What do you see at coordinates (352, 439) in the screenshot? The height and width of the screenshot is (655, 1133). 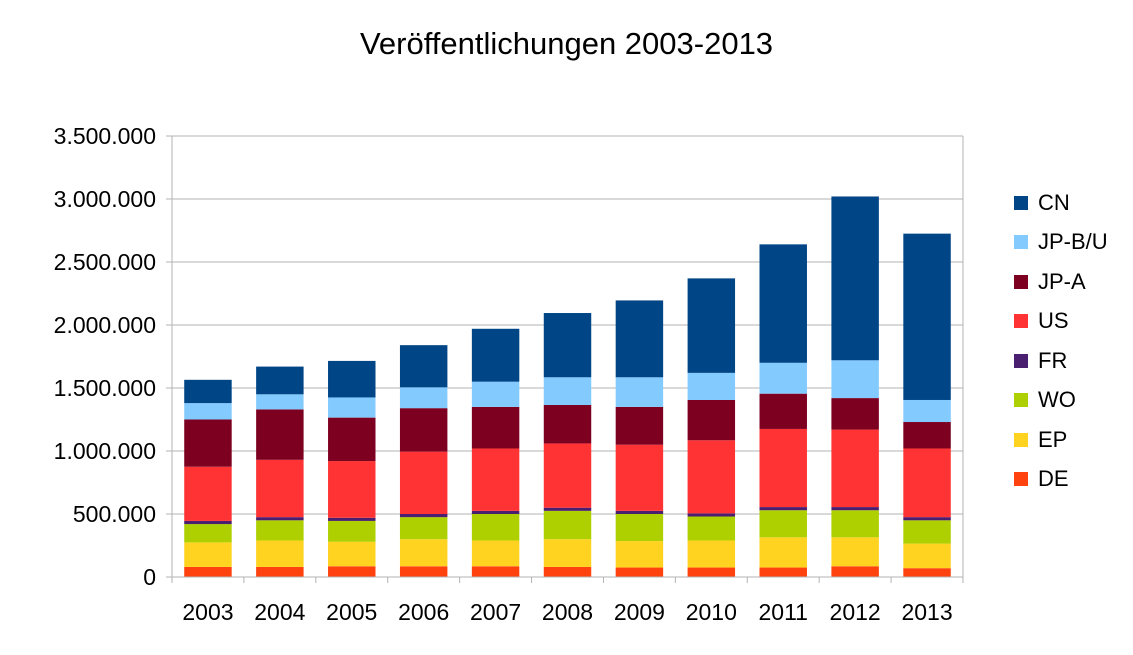 I see `bar-jp-a-2005` at bounding box center [352, 439].